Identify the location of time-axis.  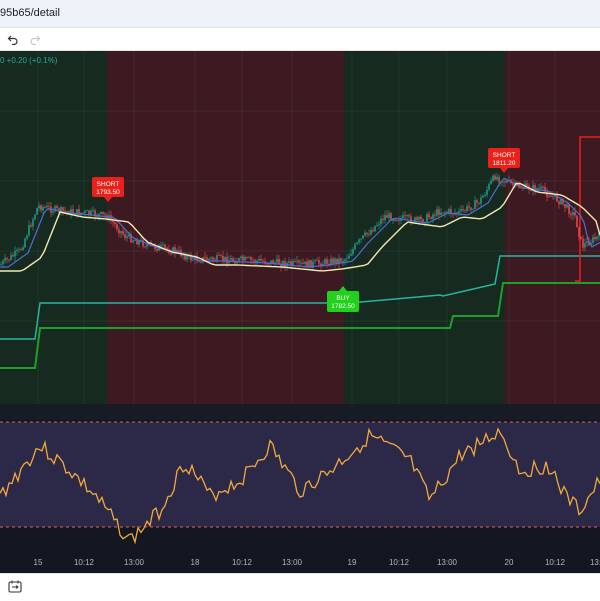
(300, 558).